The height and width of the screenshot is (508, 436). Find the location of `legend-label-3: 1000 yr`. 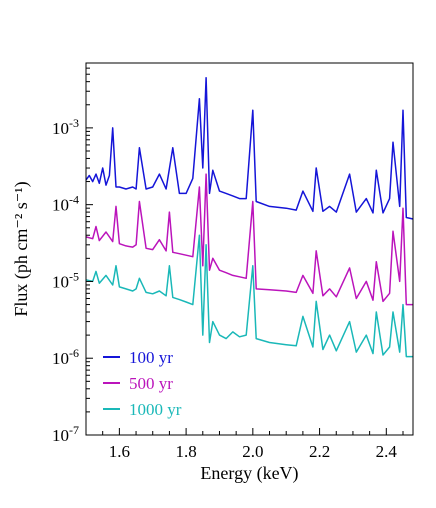

legend-label-3: 1000 yr is located at coordinates (155, 409).